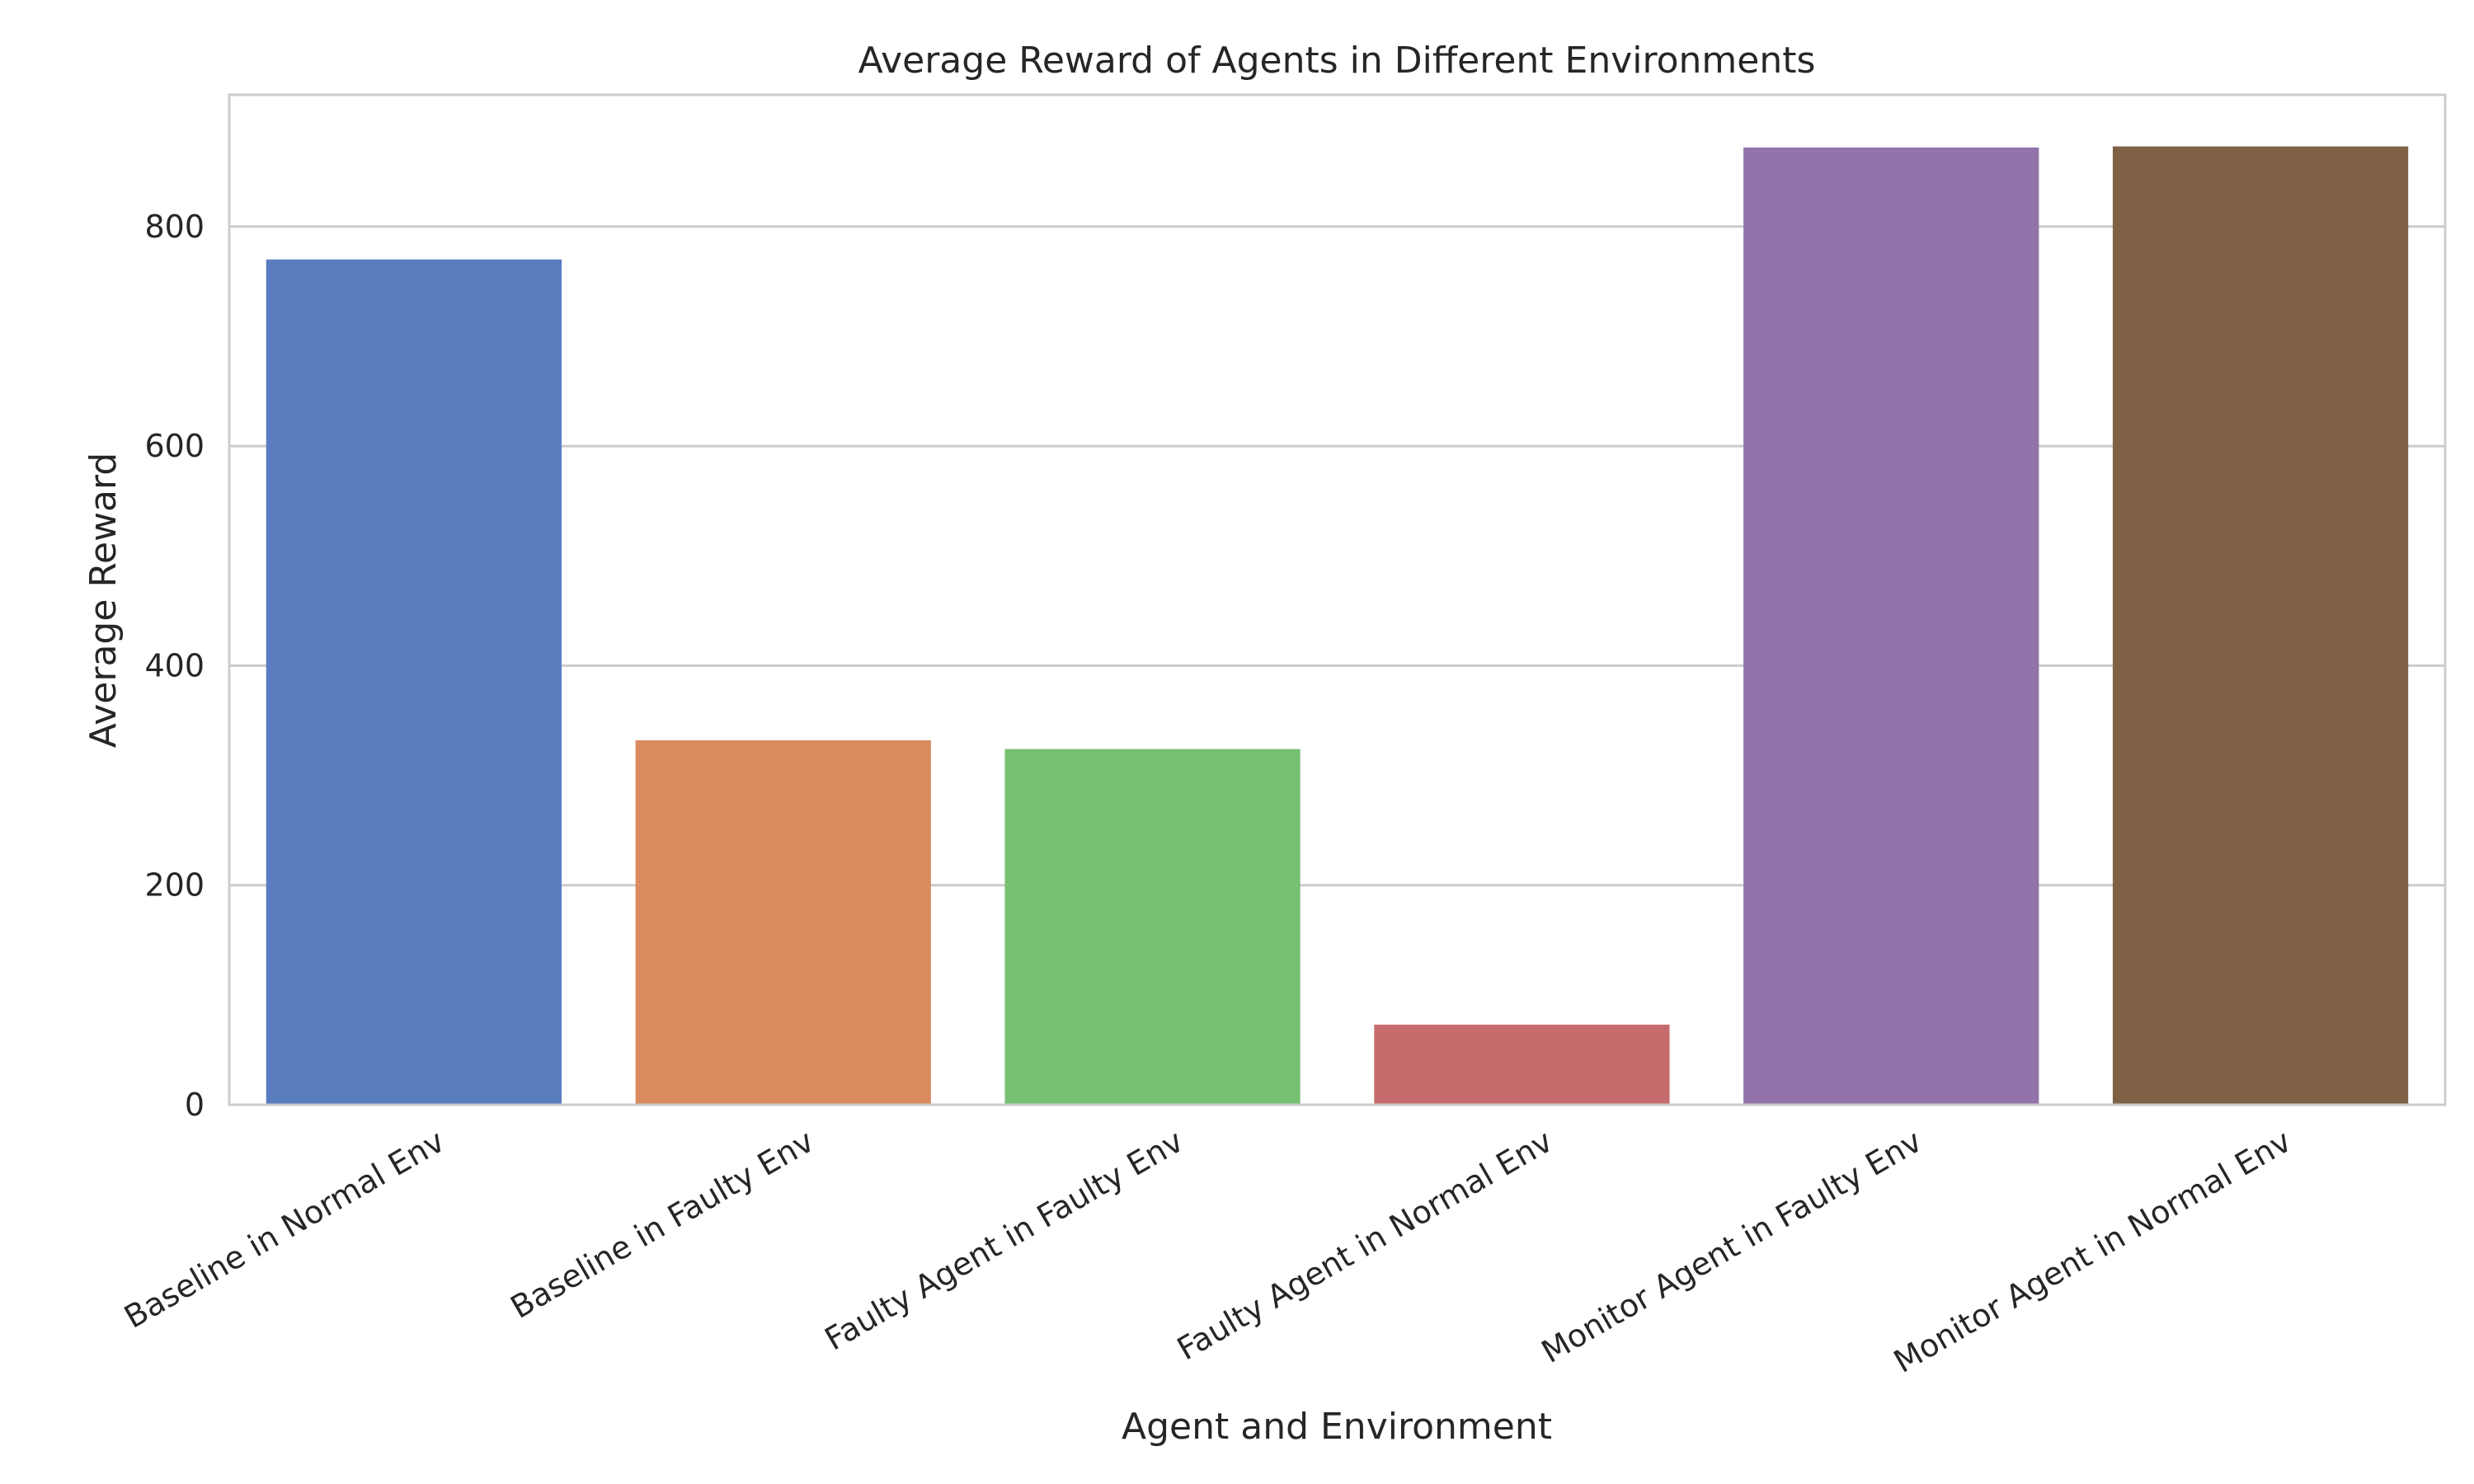  Describe the element at coordinates (195, 1105) in the screenshot. I see `y-tick-label: 0` at that location.